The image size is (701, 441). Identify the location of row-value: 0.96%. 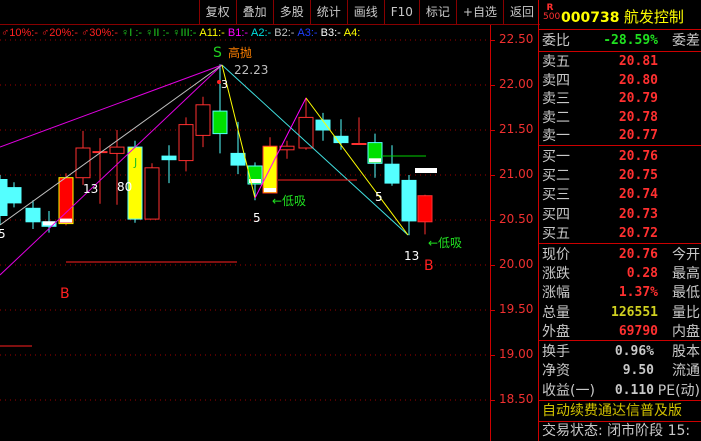
(634, 351).